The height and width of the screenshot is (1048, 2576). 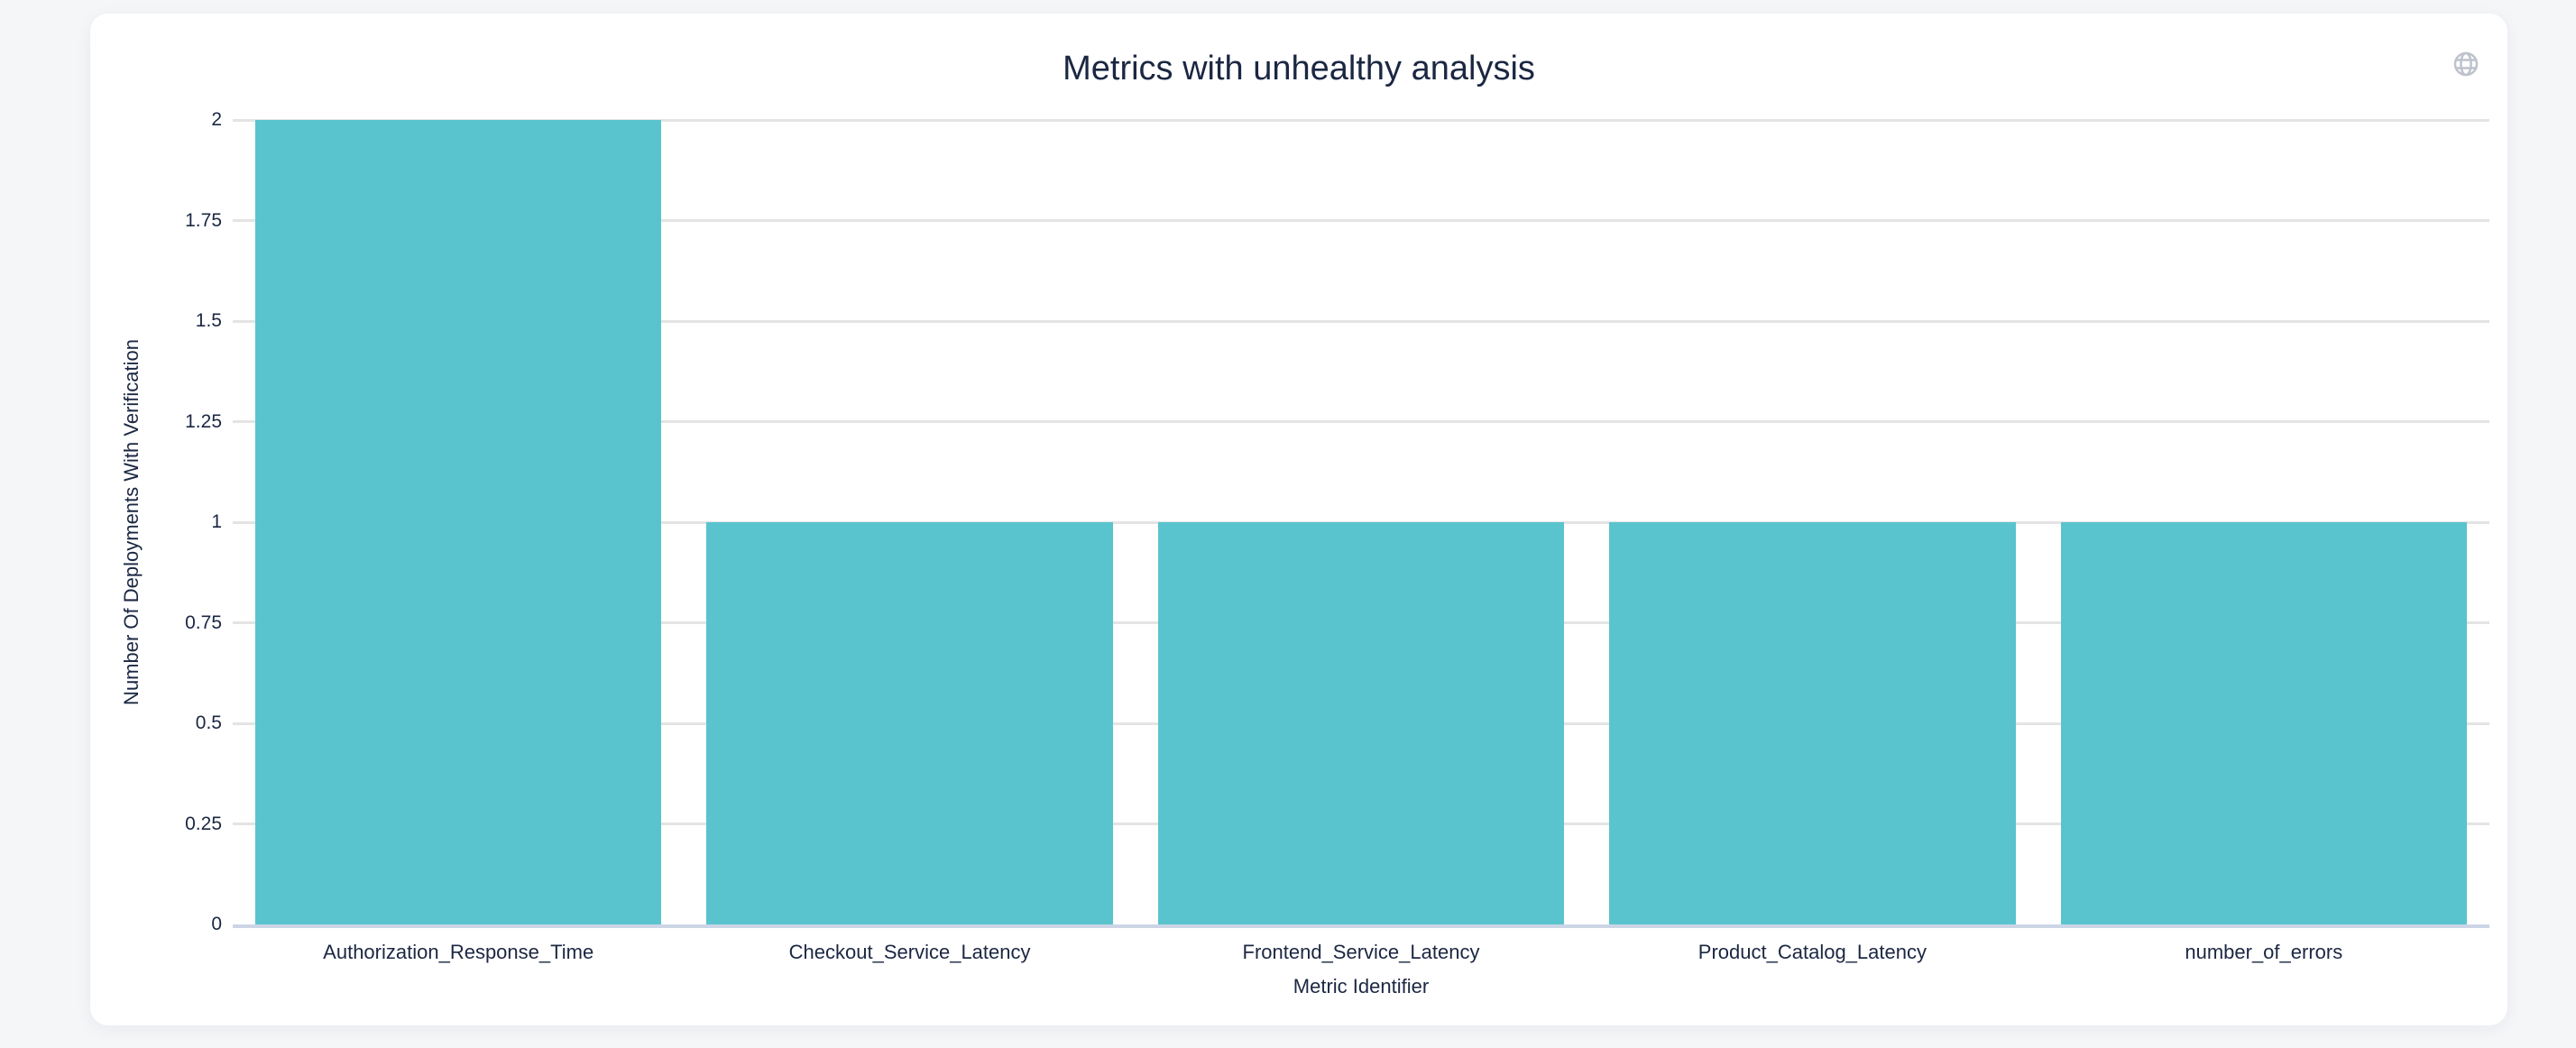 What do you see at coordinates (458, 522) in the screenshot?
I see `bar-Authorization_Response_Time` at bounding box center [458, 522].